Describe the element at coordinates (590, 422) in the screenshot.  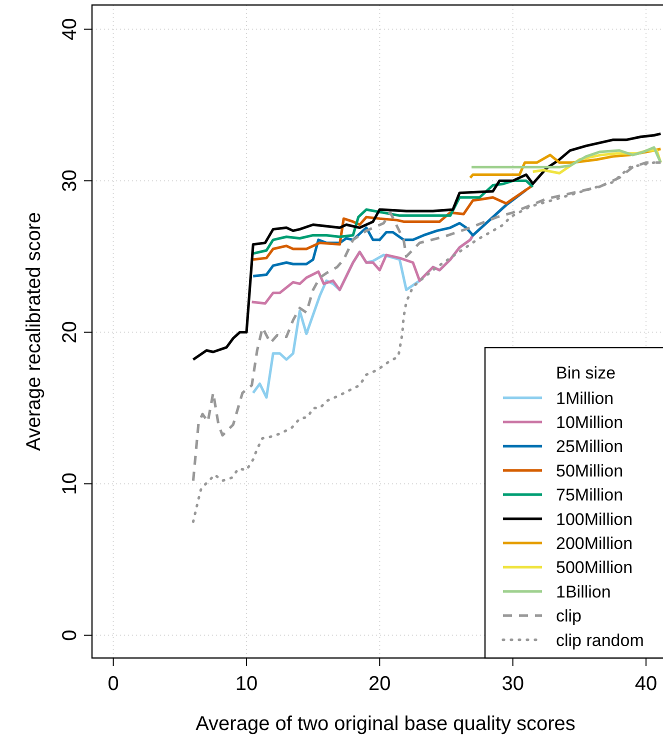
I see `legend-label: 10Million` at that location.